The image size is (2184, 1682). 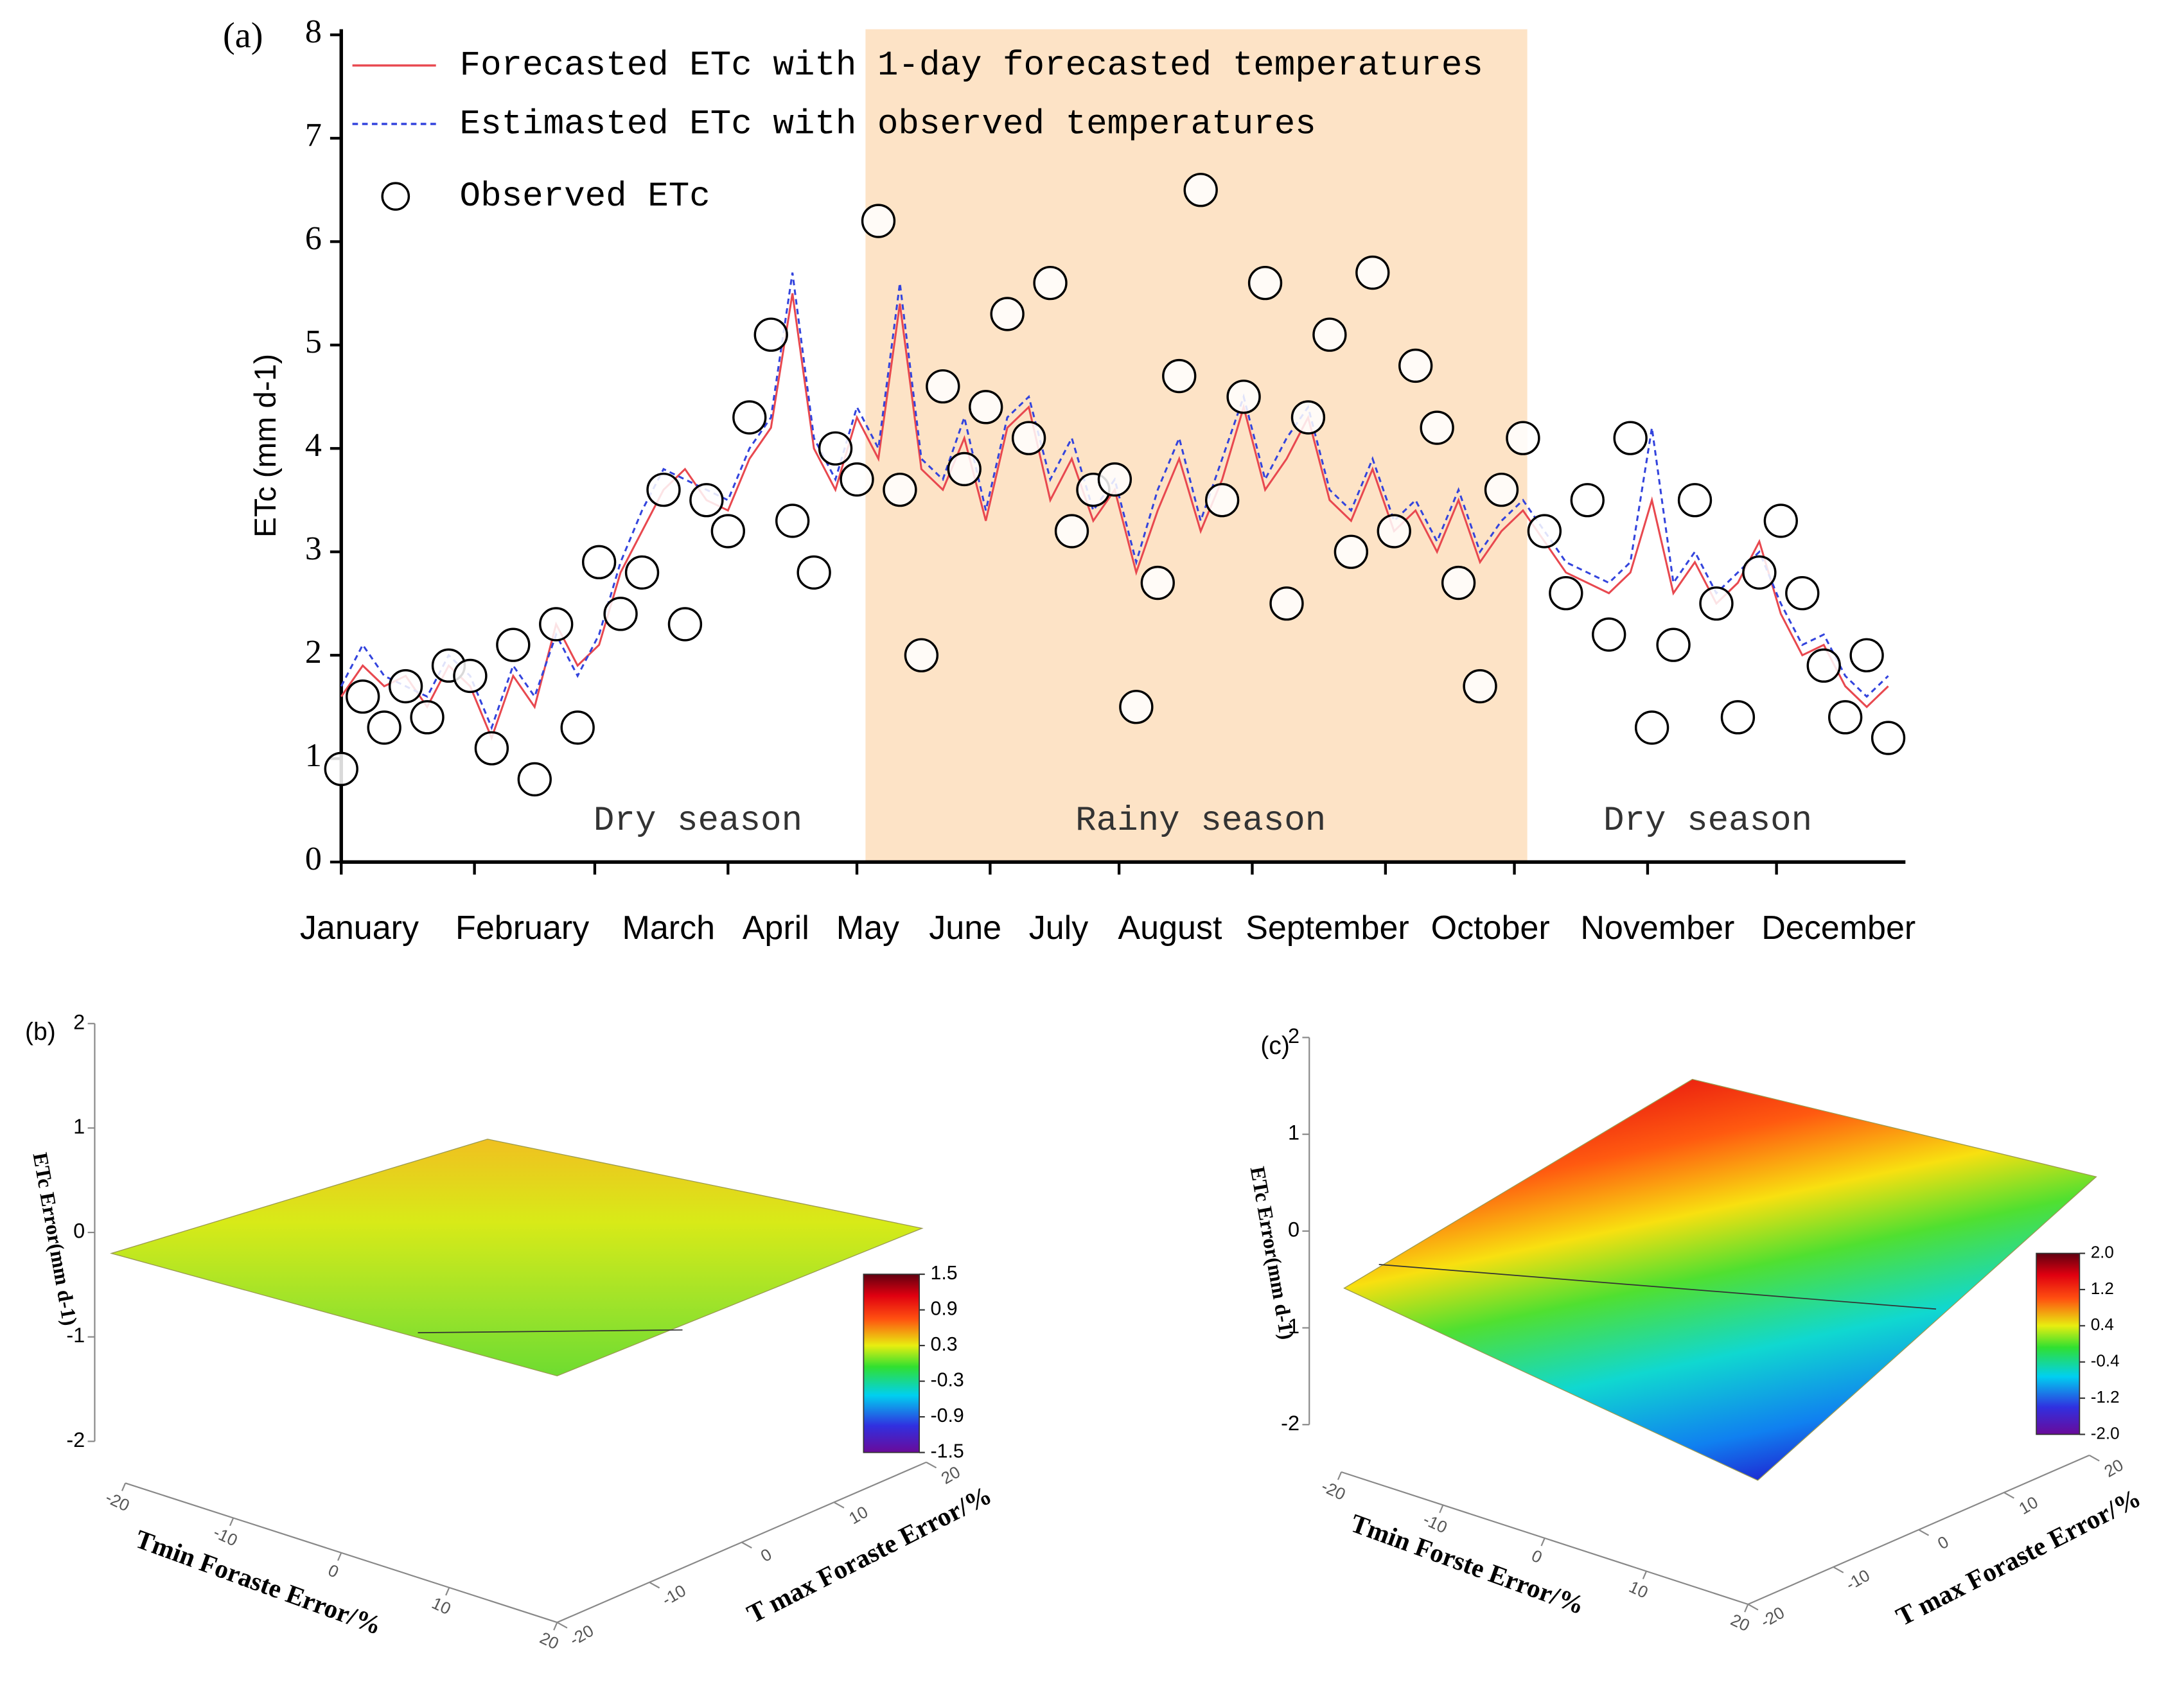 I want to click on legend-label: Observed ETc, so click(x=585, y=196).